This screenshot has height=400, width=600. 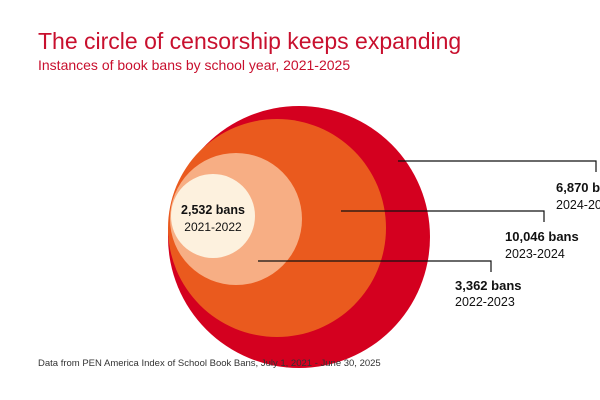 I want to click on leader-line-2024-2025, so click(x=497, y=166).